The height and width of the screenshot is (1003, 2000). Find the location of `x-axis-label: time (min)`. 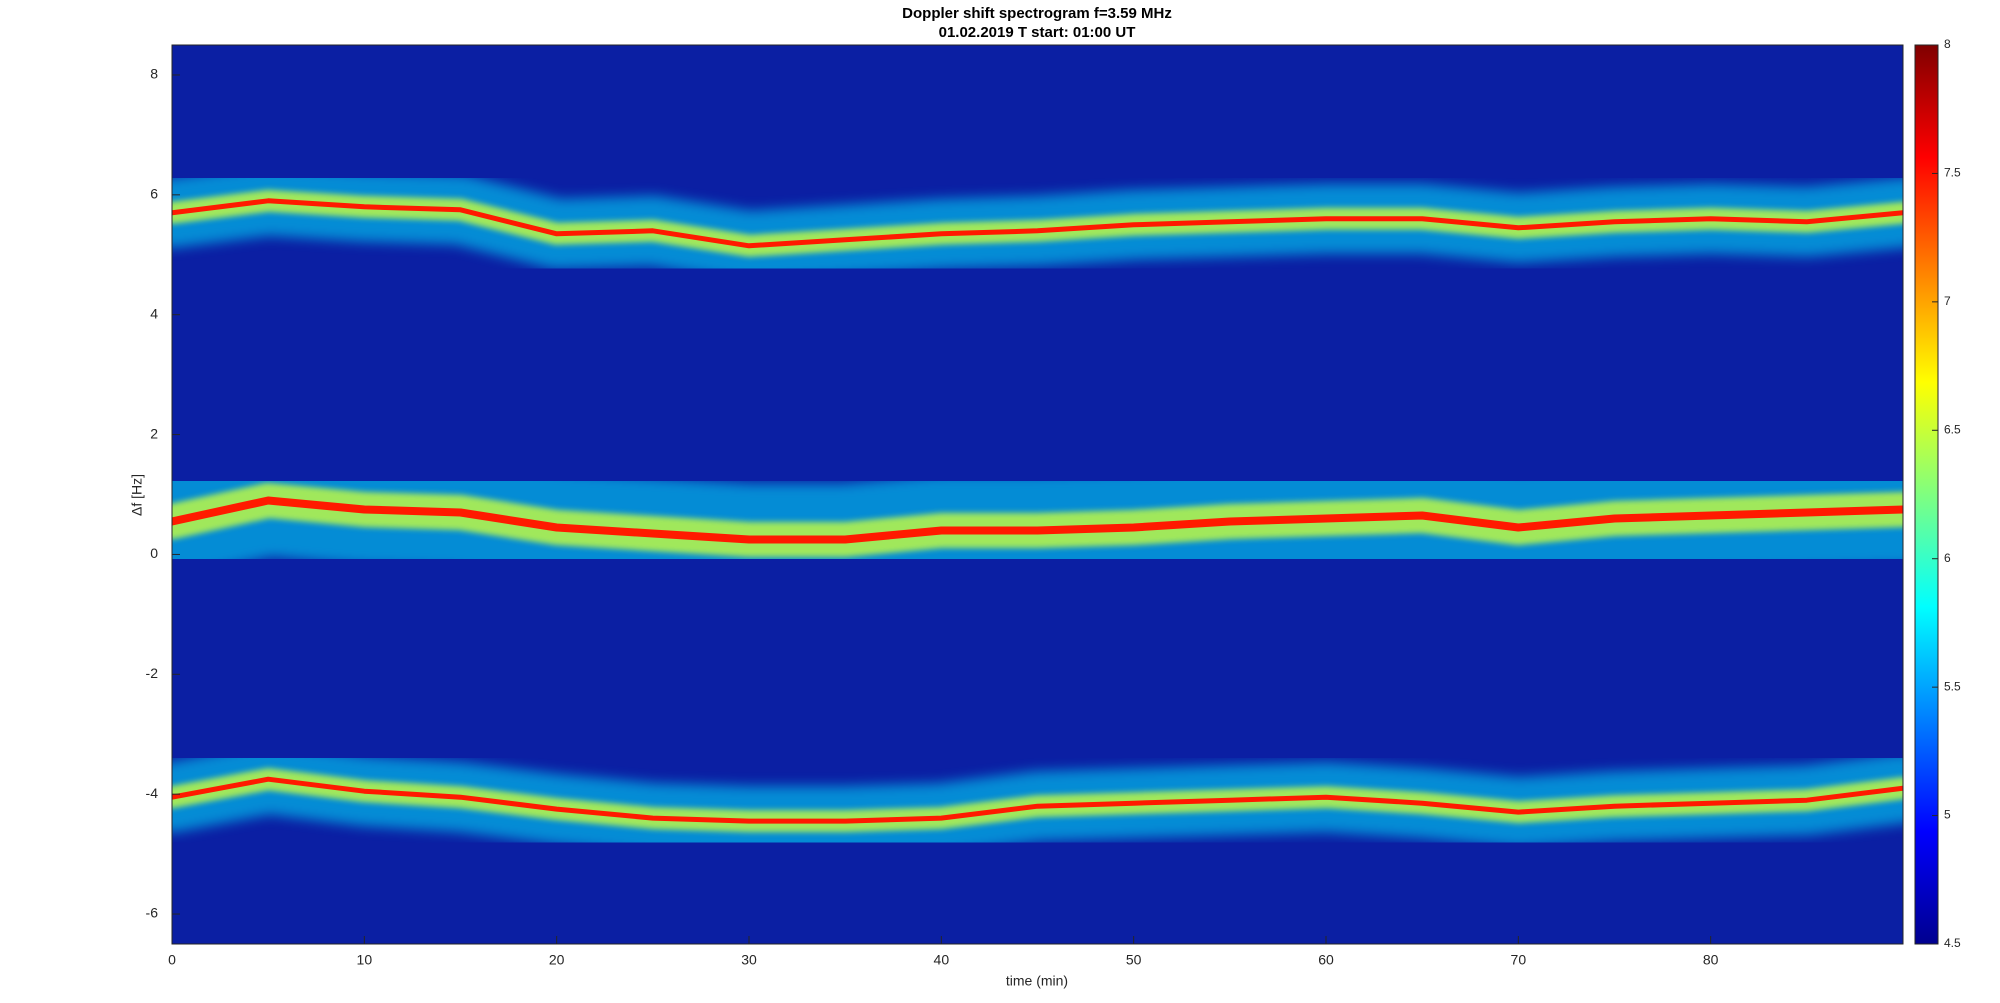

x-axis-label: time (min) is located at coordinates (1037, 981).